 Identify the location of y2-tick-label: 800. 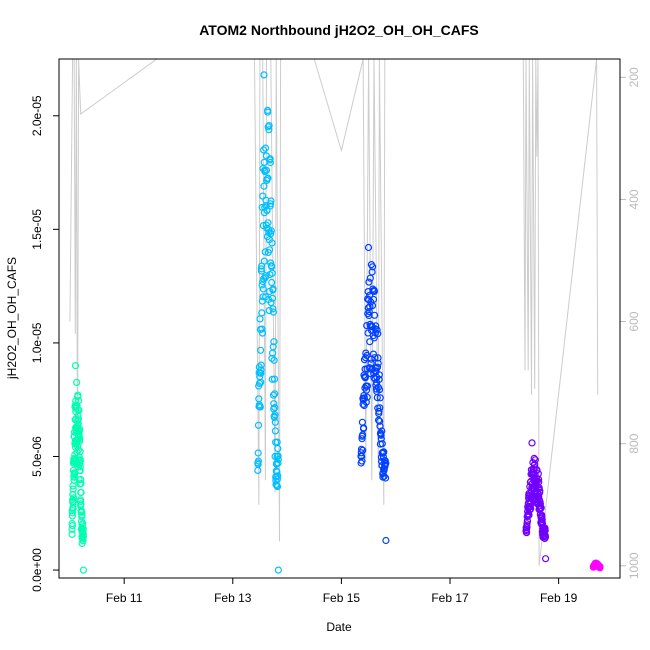
(634, 443).